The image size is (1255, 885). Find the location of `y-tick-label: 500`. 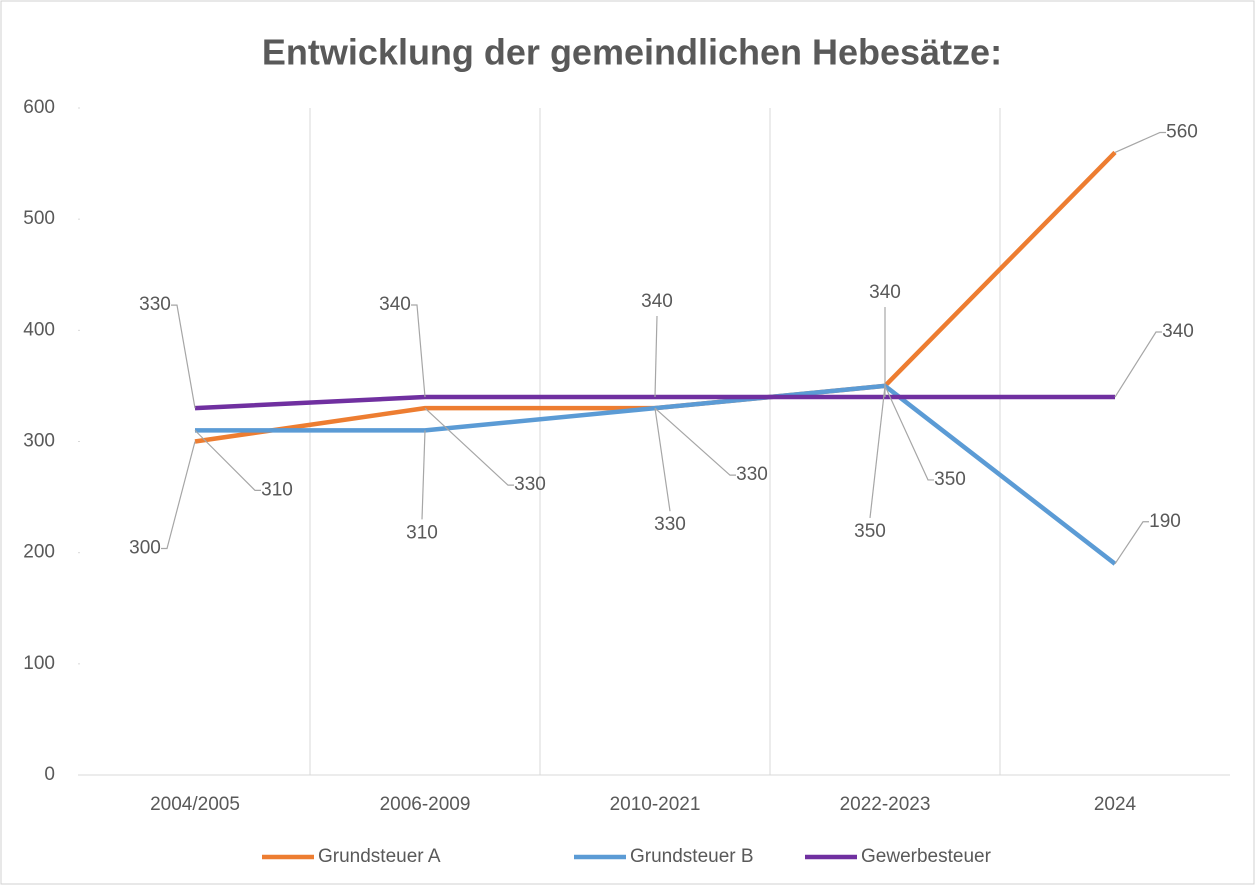

y-tick-label: 500 is located at coordinates (39, 218).